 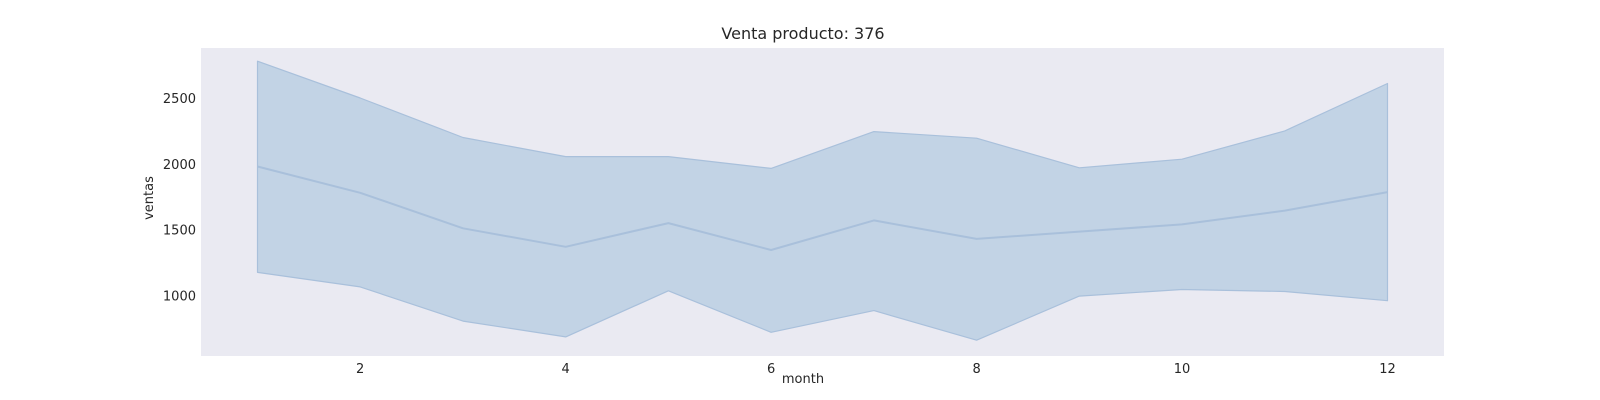 What do you see at coordinates (179, 198) in the screenshot?
I see `y-tick-labels: 1000 1500 2000 2500` at bounding box center [179, 198].